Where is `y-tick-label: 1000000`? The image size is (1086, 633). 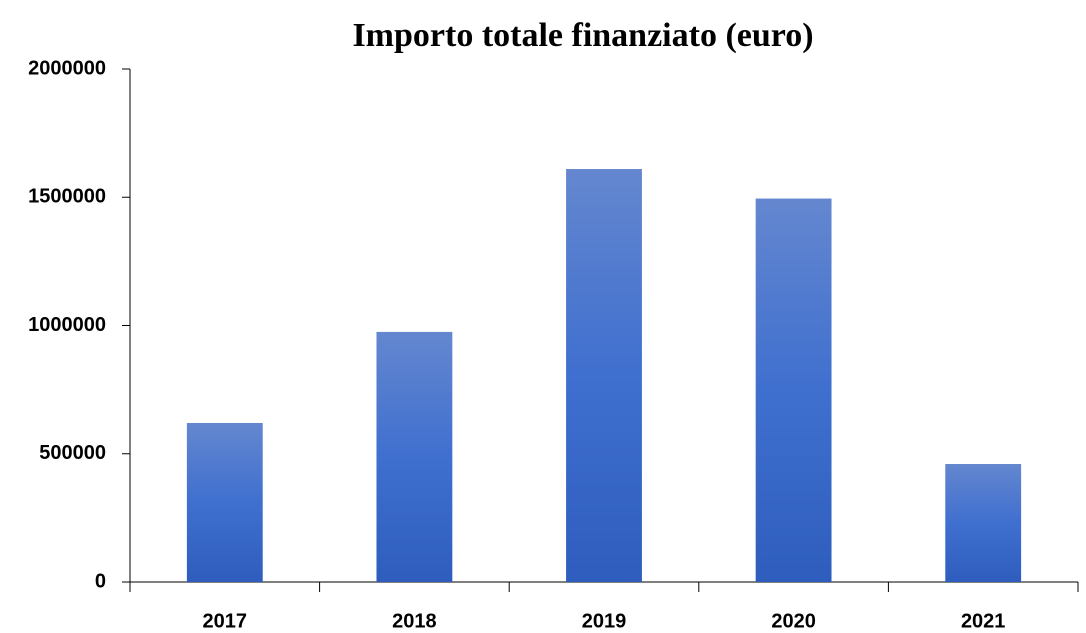
y-tick-label: 1000000 is located at coordinates (67, 325).